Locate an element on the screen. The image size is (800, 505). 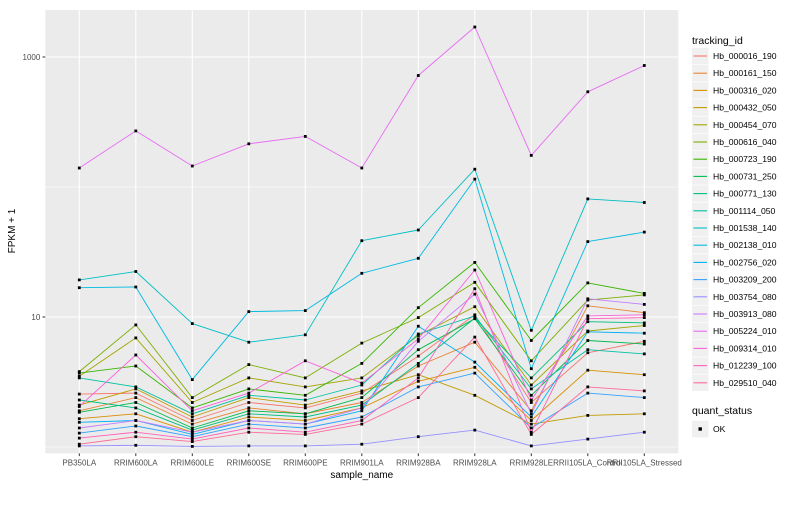
legend-entry: Hb_001114_050 is located at coordinates (734, 211).